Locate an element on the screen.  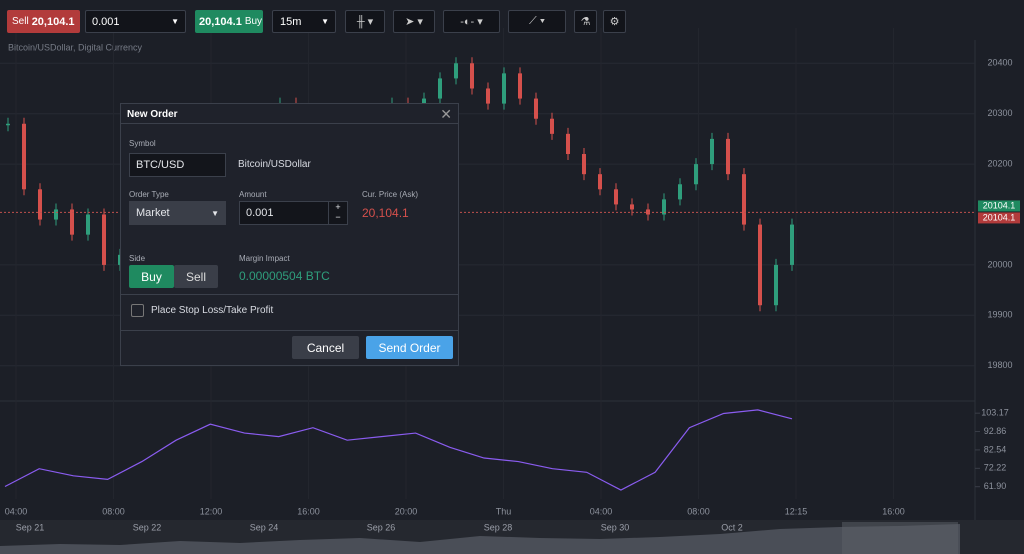
amount-input: 0.001 + − is located at coordinates (293, 213).